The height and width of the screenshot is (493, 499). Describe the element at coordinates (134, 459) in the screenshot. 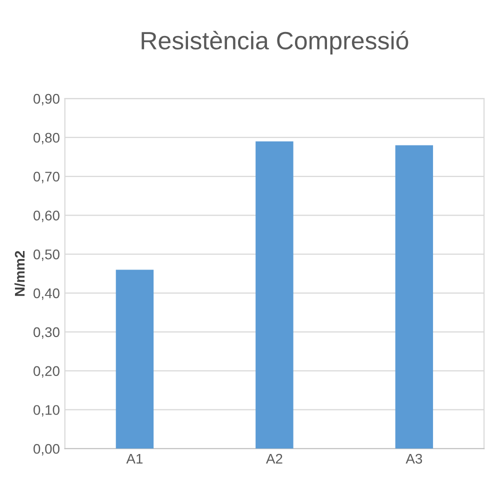

I see `x-tick-label: A1` at that location.